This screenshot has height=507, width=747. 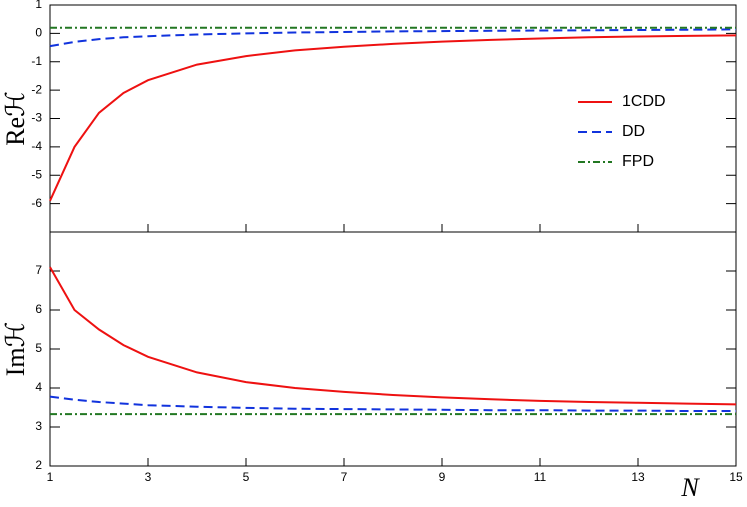 I want to click on y-tick-label: 2, so click(x=38, y=465).